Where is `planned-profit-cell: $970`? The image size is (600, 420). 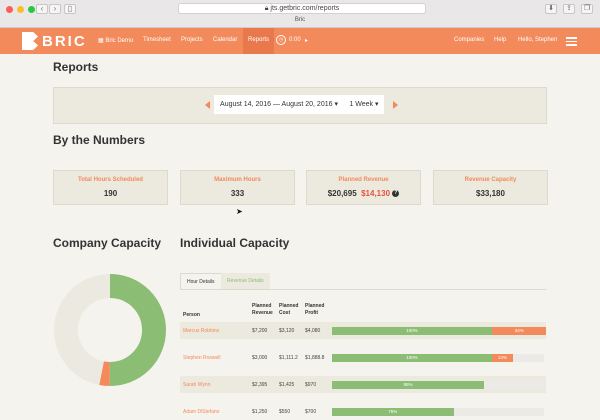 planned-profit-cell: $970 is located at coordinates (311, 385).